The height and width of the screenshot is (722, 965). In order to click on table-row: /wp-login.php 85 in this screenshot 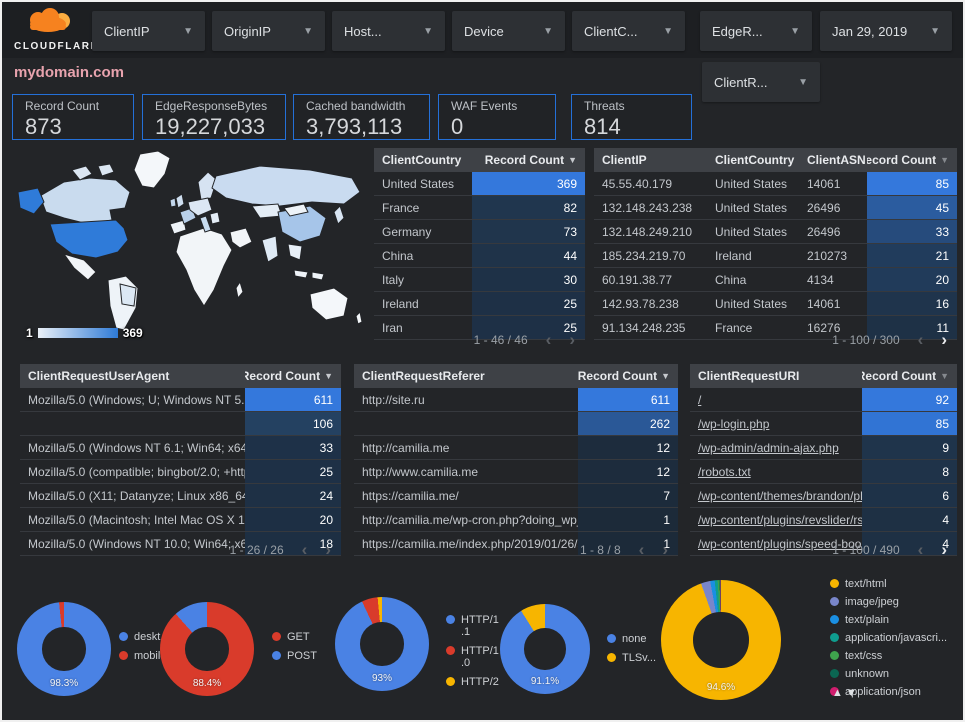, I will do `click(823, 424)`.